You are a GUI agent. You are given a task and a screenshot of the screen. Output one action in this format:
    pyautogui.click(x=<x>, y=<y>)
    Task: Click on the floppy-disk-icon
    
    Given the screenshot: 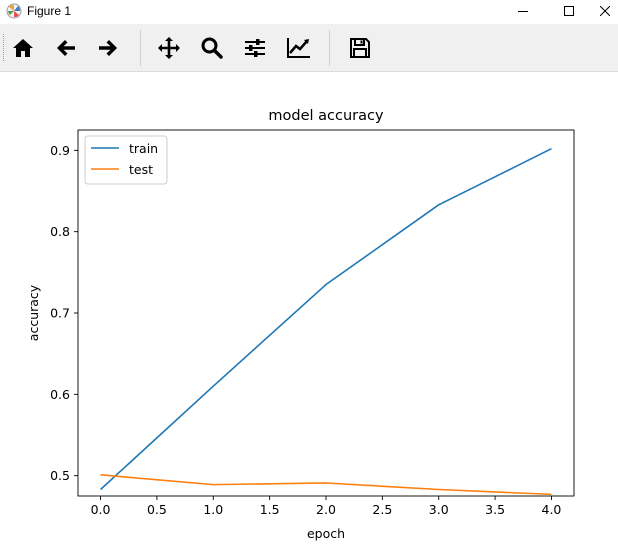 What is the action you would take?
    pyautogui.click(x=360, y=48)
    